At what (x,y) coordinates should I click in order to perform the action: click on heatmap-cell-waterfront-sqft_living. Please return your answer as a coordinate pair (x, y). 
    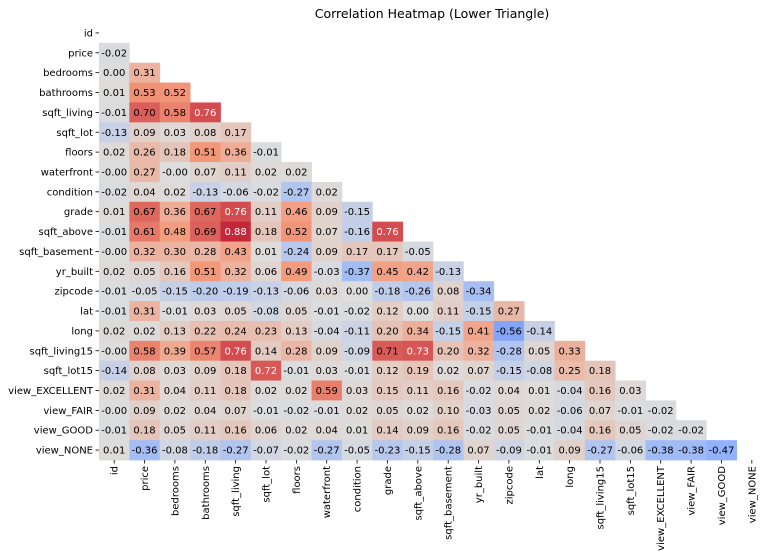
    Looking at the image, I should click on (236, 172).